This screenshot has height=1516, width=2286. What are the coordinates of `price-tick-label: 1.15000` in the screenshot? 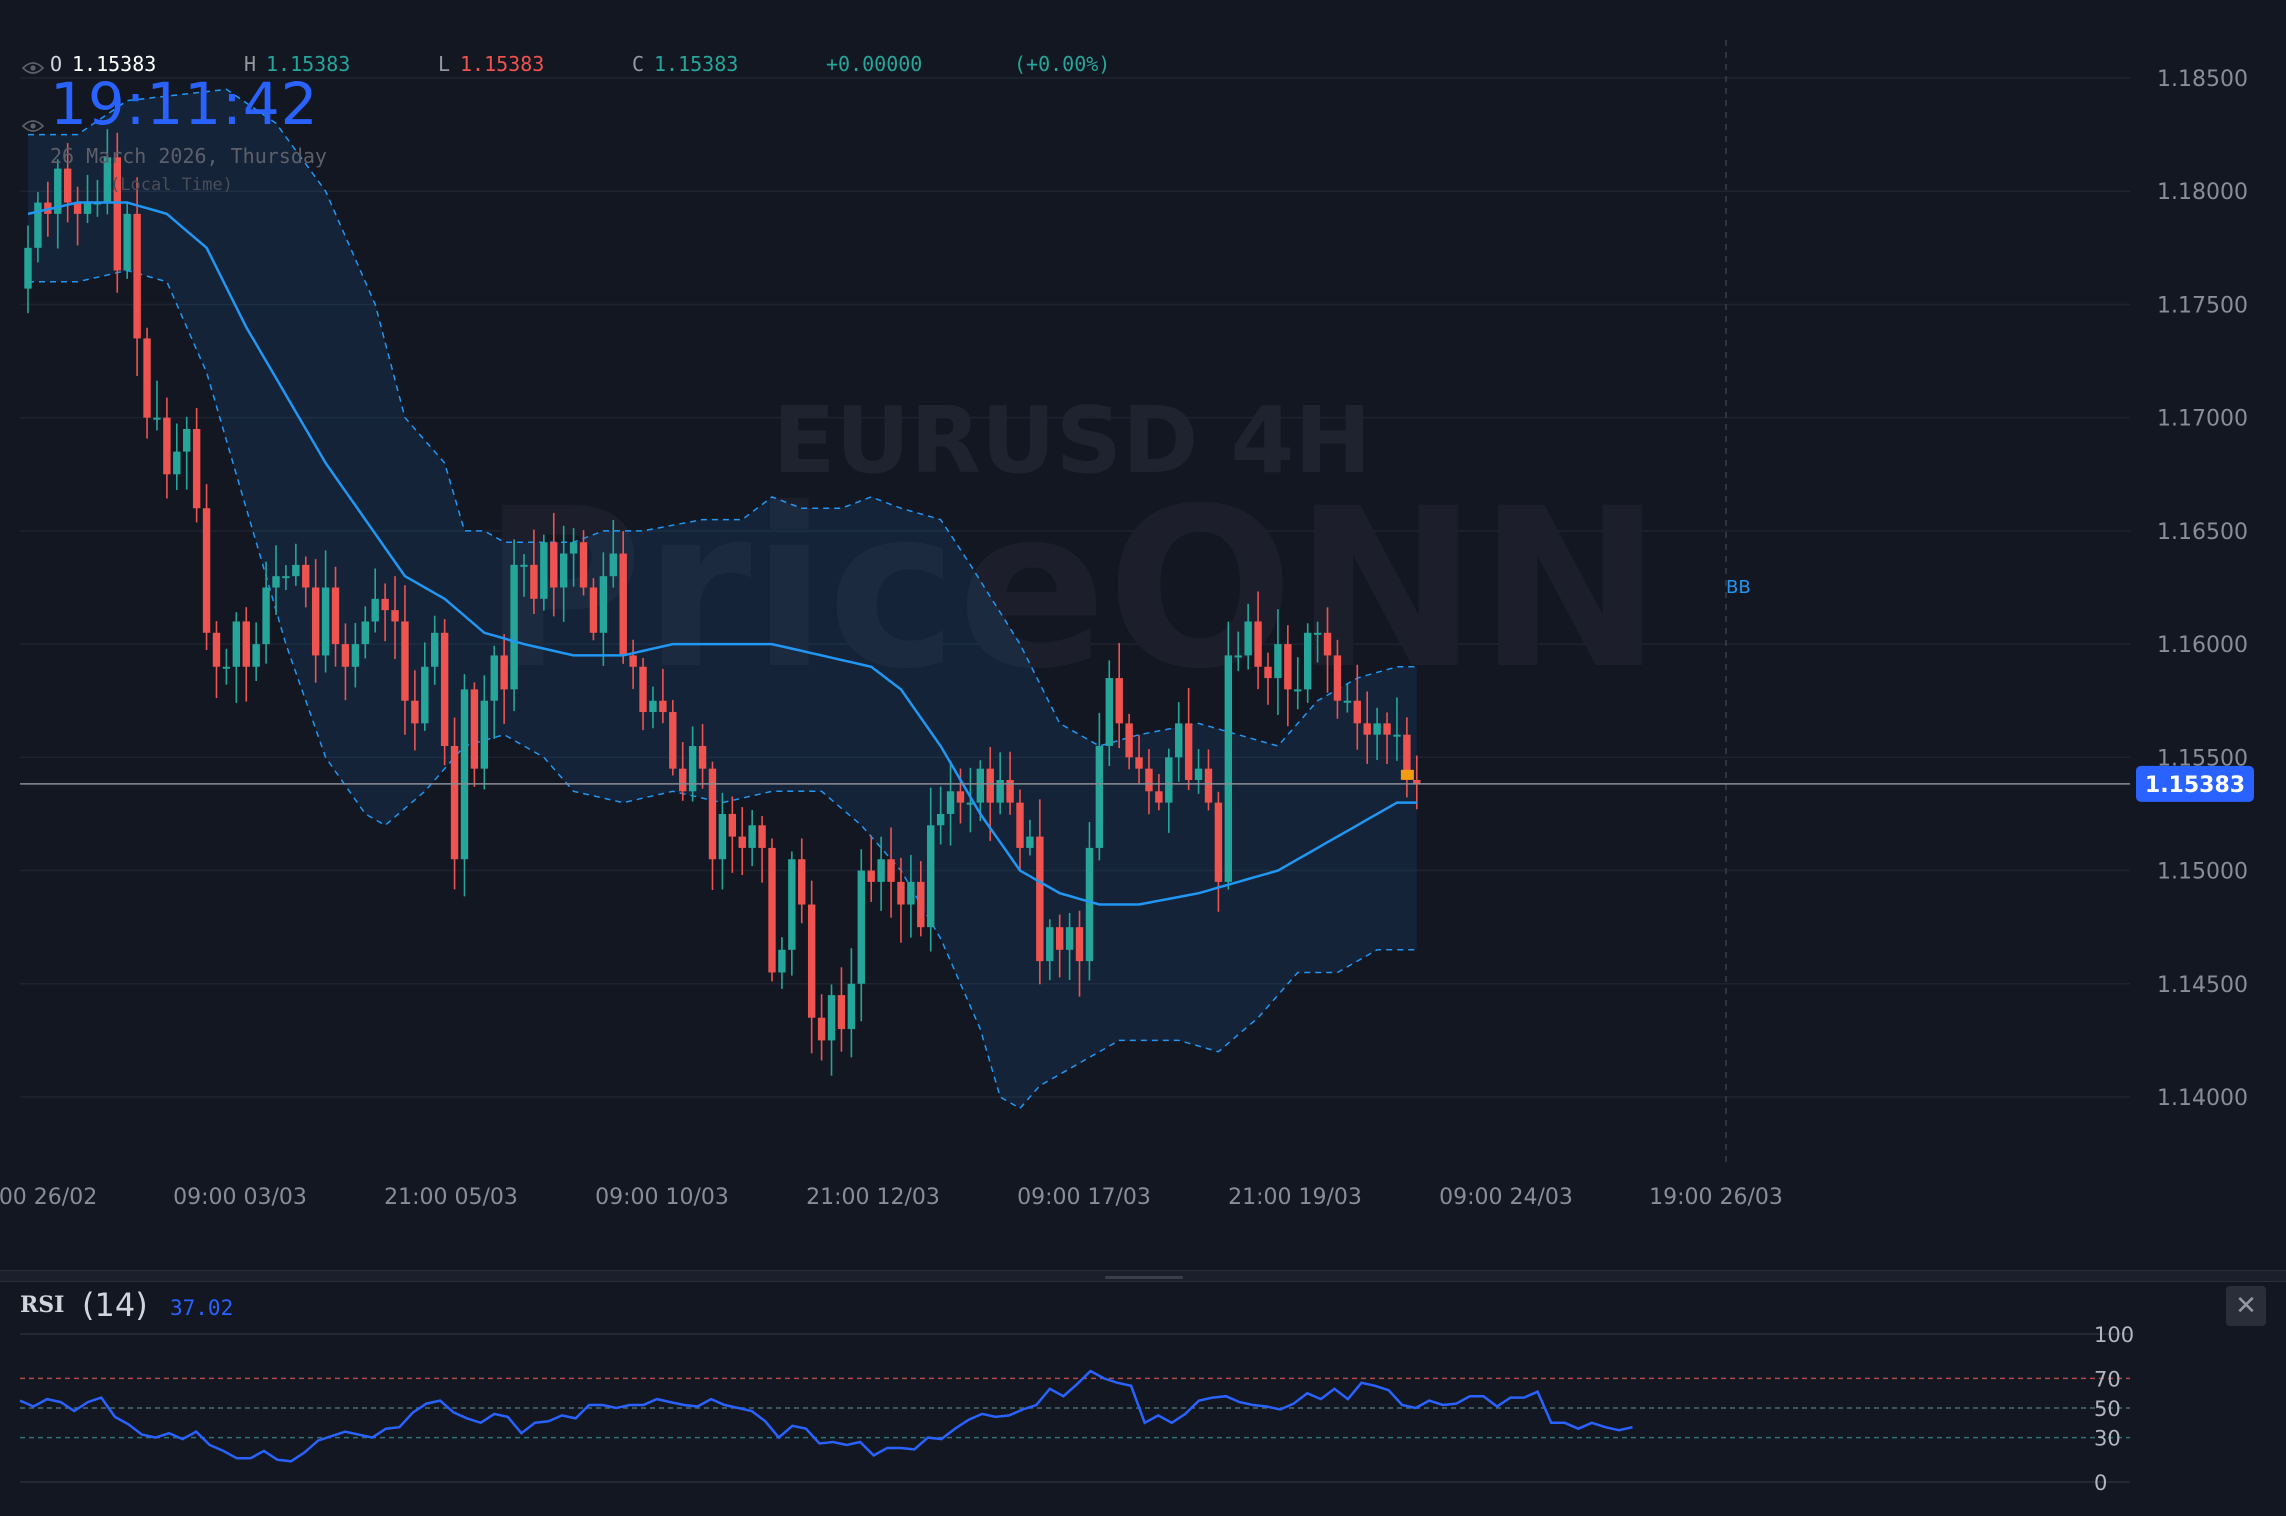 It's located at (2202, 872).